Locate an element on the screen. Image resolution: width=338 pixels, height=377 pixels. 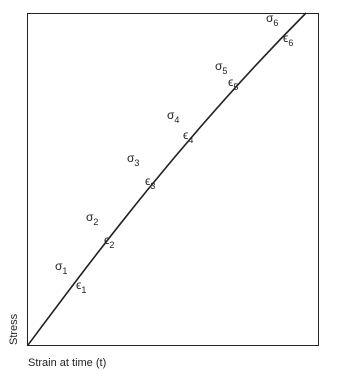
stress-label: σ2 is located at coordinates (92, 218).